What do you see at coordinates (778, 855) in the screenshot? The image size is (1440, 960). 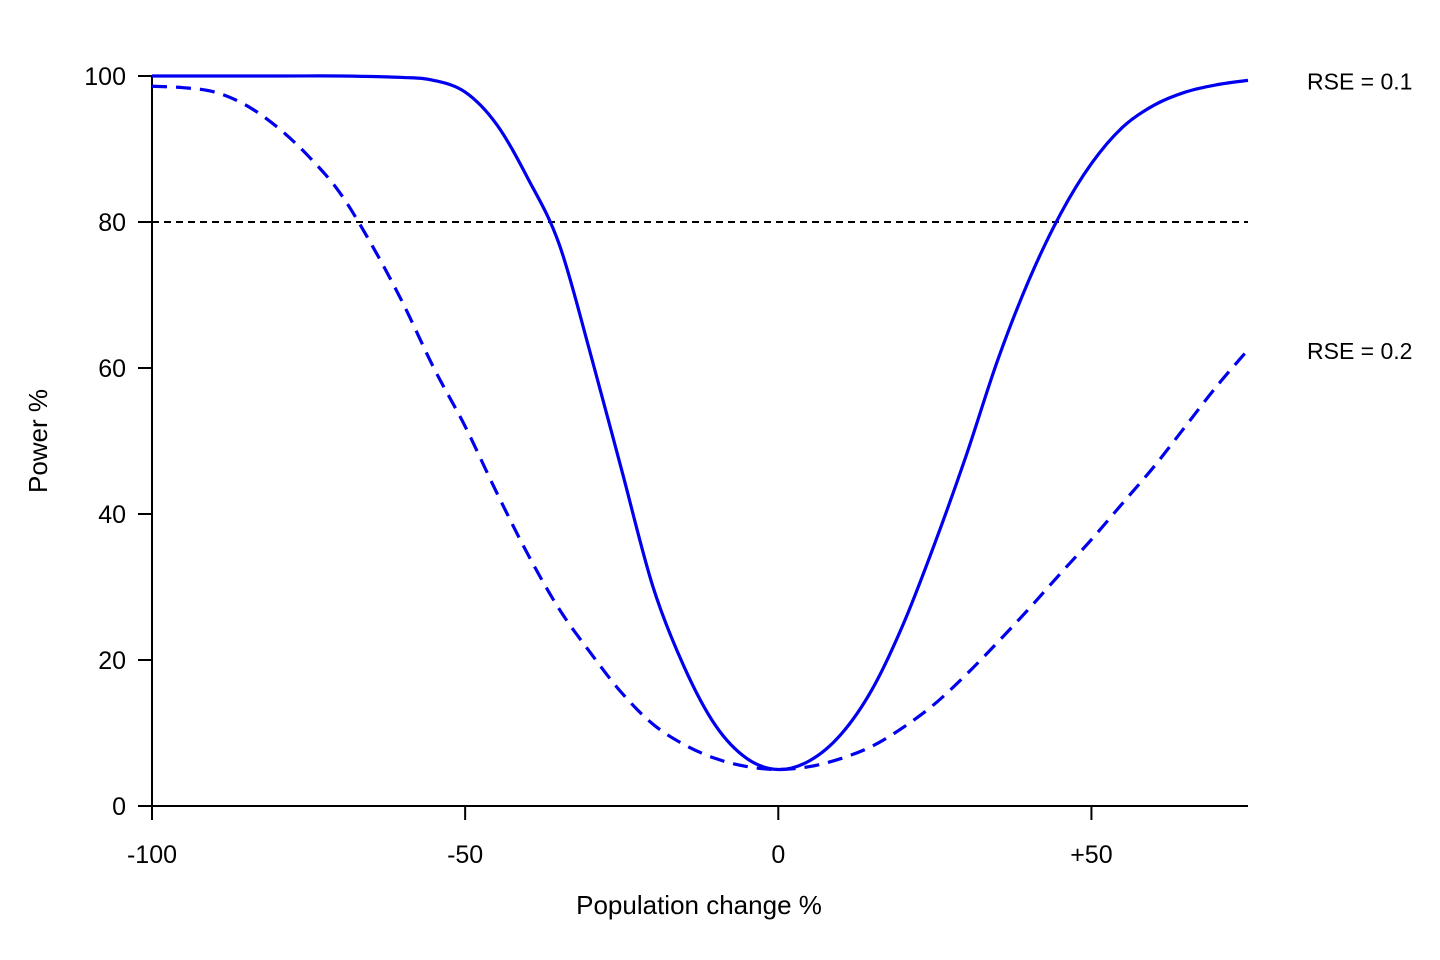 I see `x-tick-label: 0` at bounding box center [778, 855].